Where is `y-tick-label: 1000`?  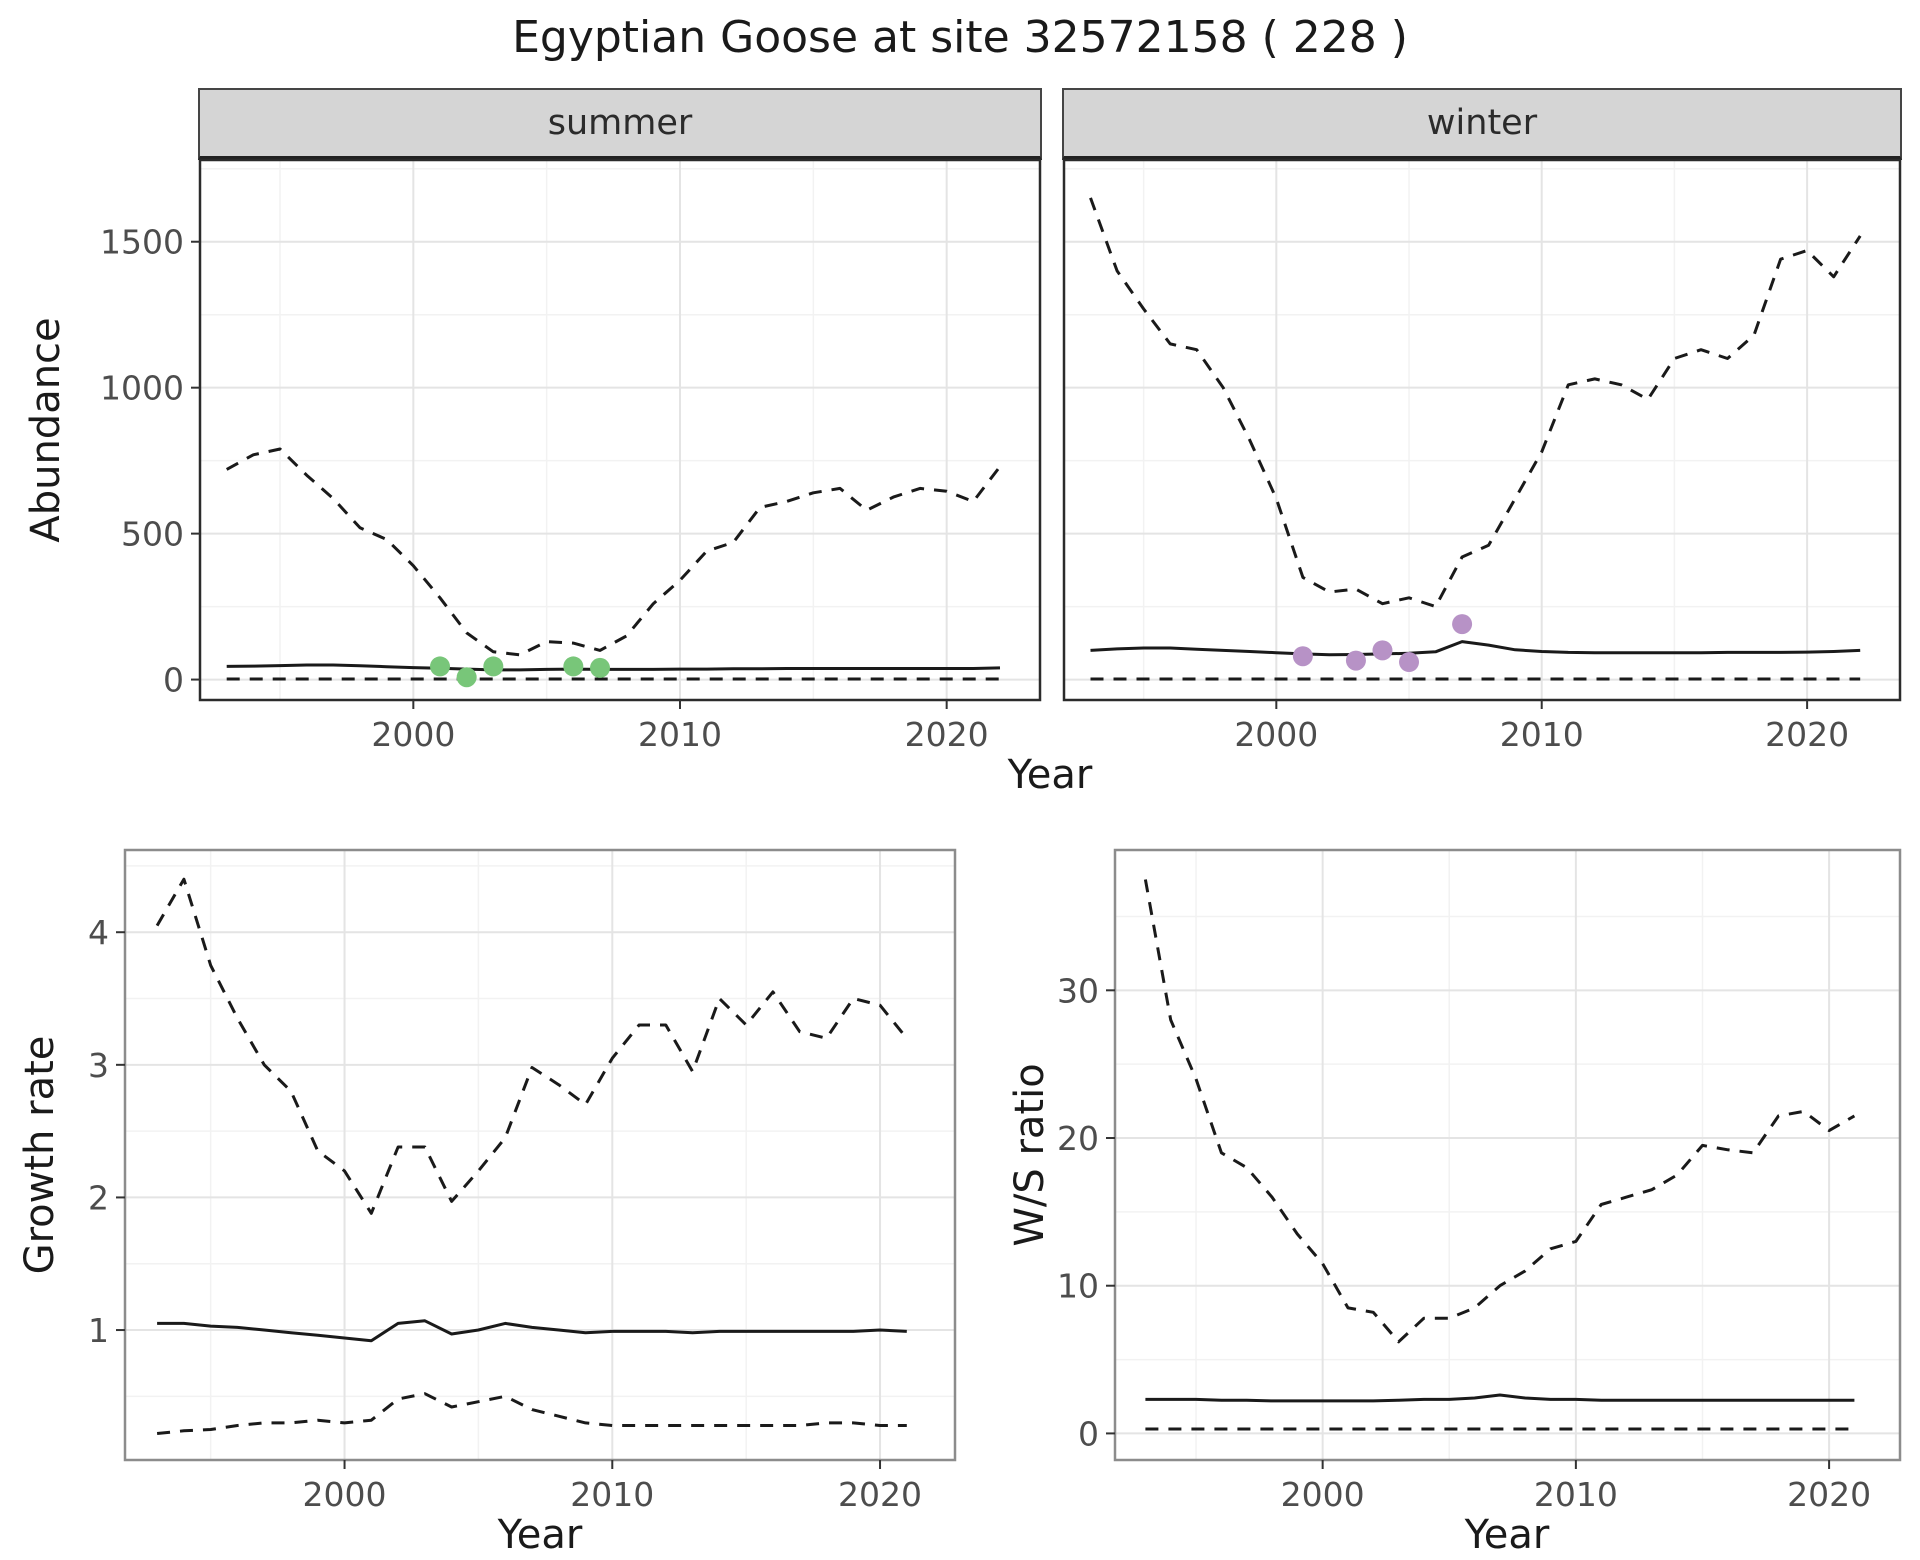 y-tick-label: 1000 is located at coordinates (142, 388).